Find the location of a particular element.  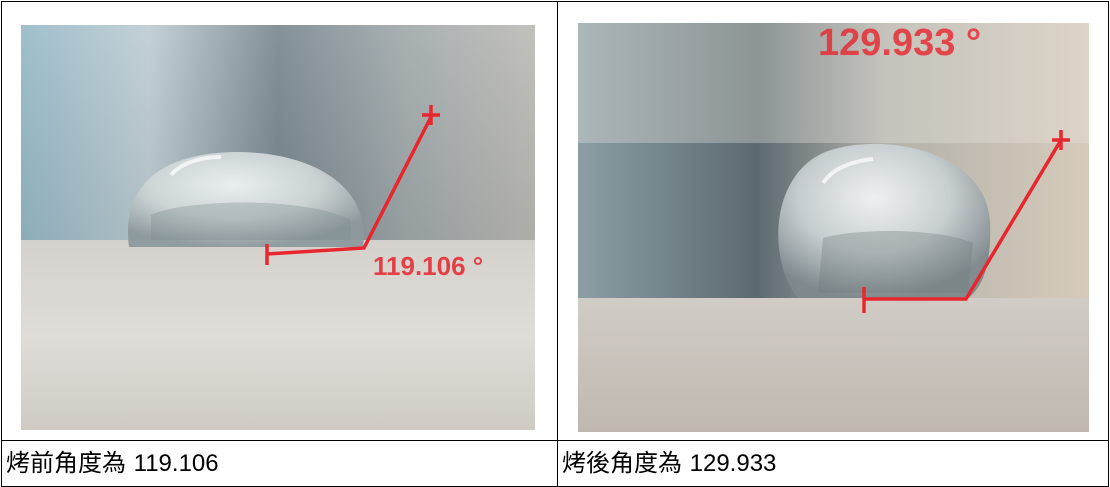

angle-overlay-text: 129.933 ° is located at coordinates (899, 43).